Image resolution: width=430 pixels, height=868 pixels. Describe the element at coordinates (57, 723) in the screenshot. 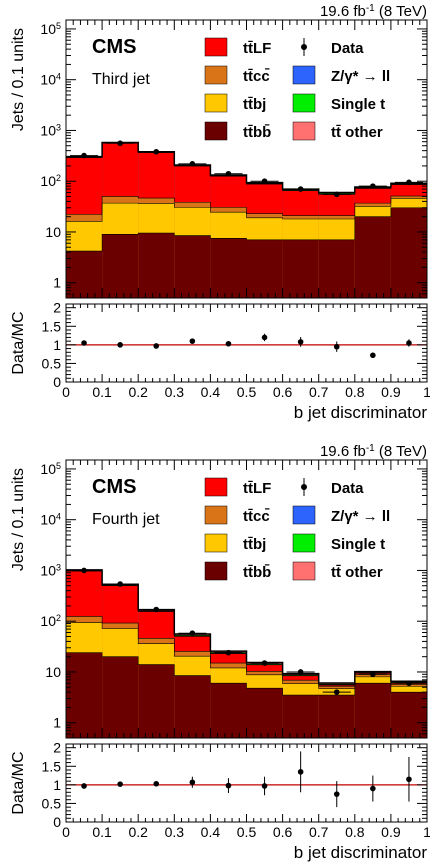

I see `y-tick-label: 1` at that location.